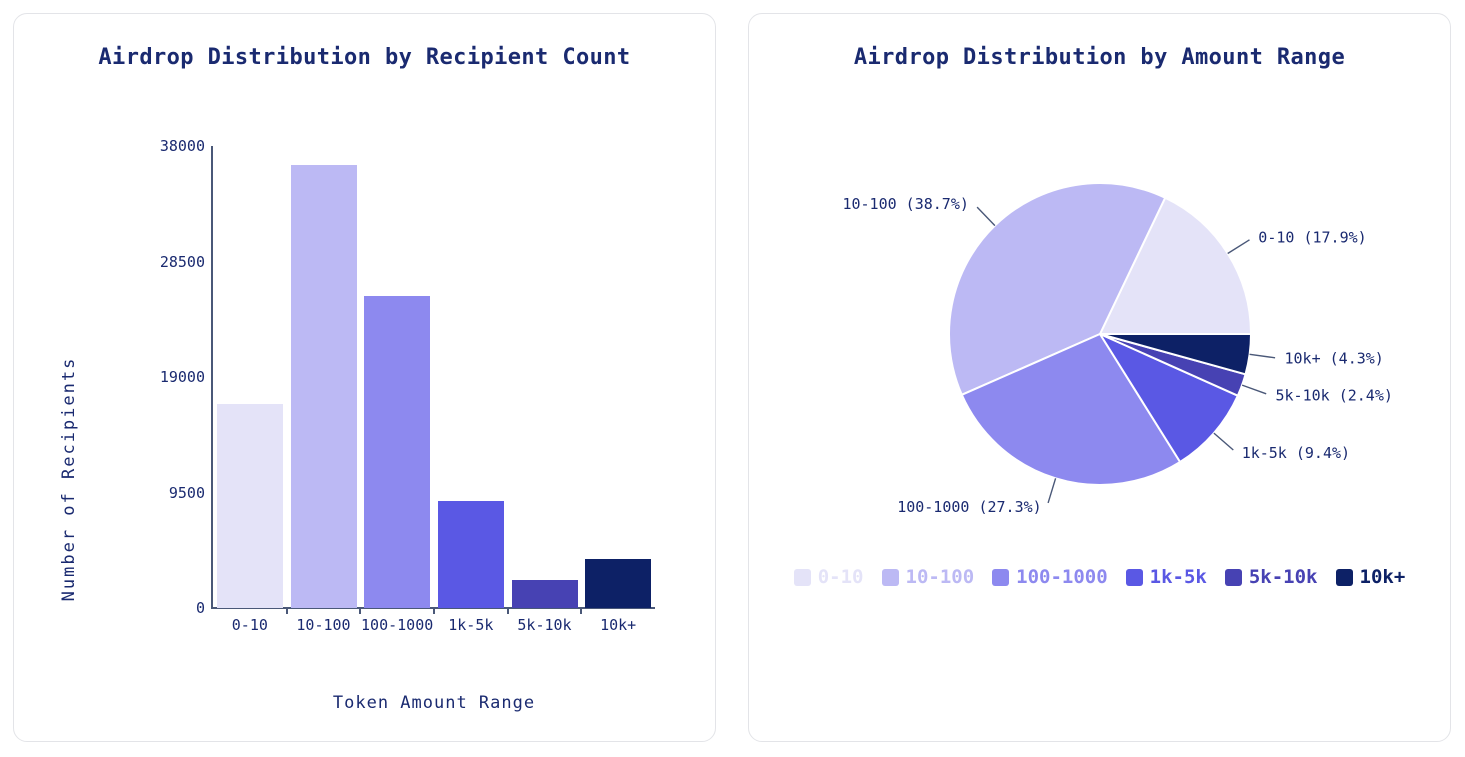 The image size is (1465, 757). I want to click on legend-item-1k-5k: 1k-5k, so click(1166, 577).